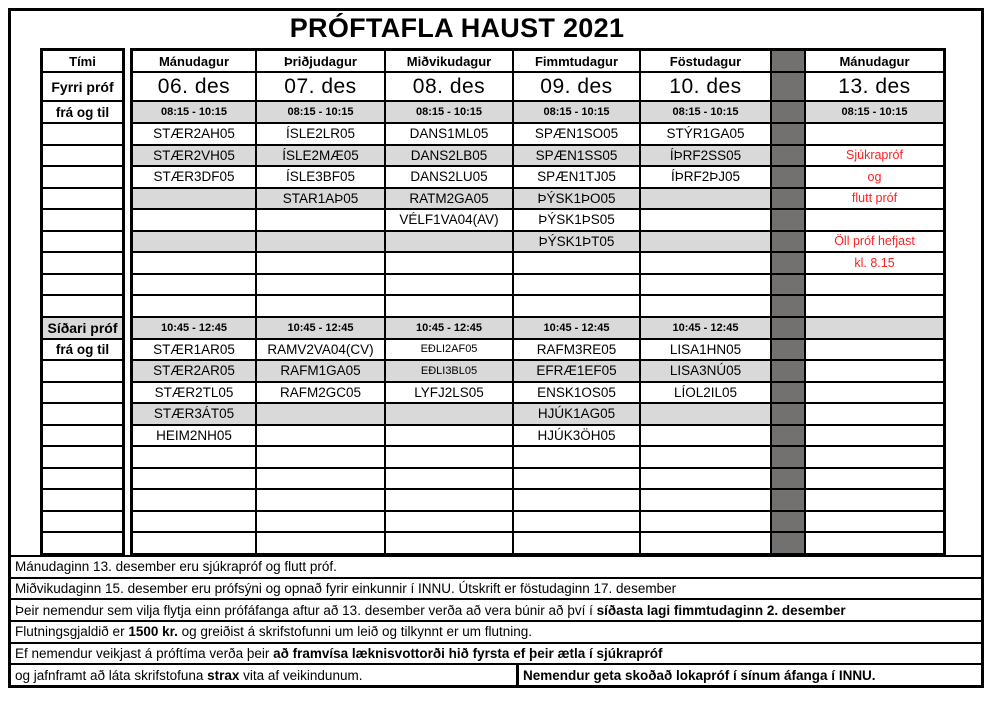 The height and width of the screenshot is (703, 992). Describe the element at coordinates (874, 86) in the screenshot. I see `date-cell: 13. des` at that location.